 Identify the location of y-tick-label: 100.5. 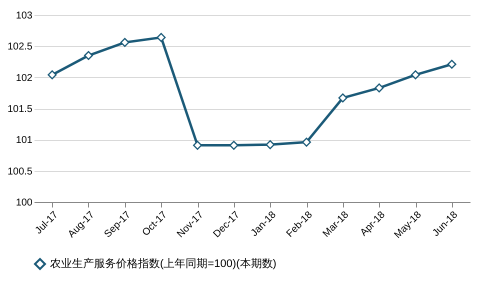
(20, 172).